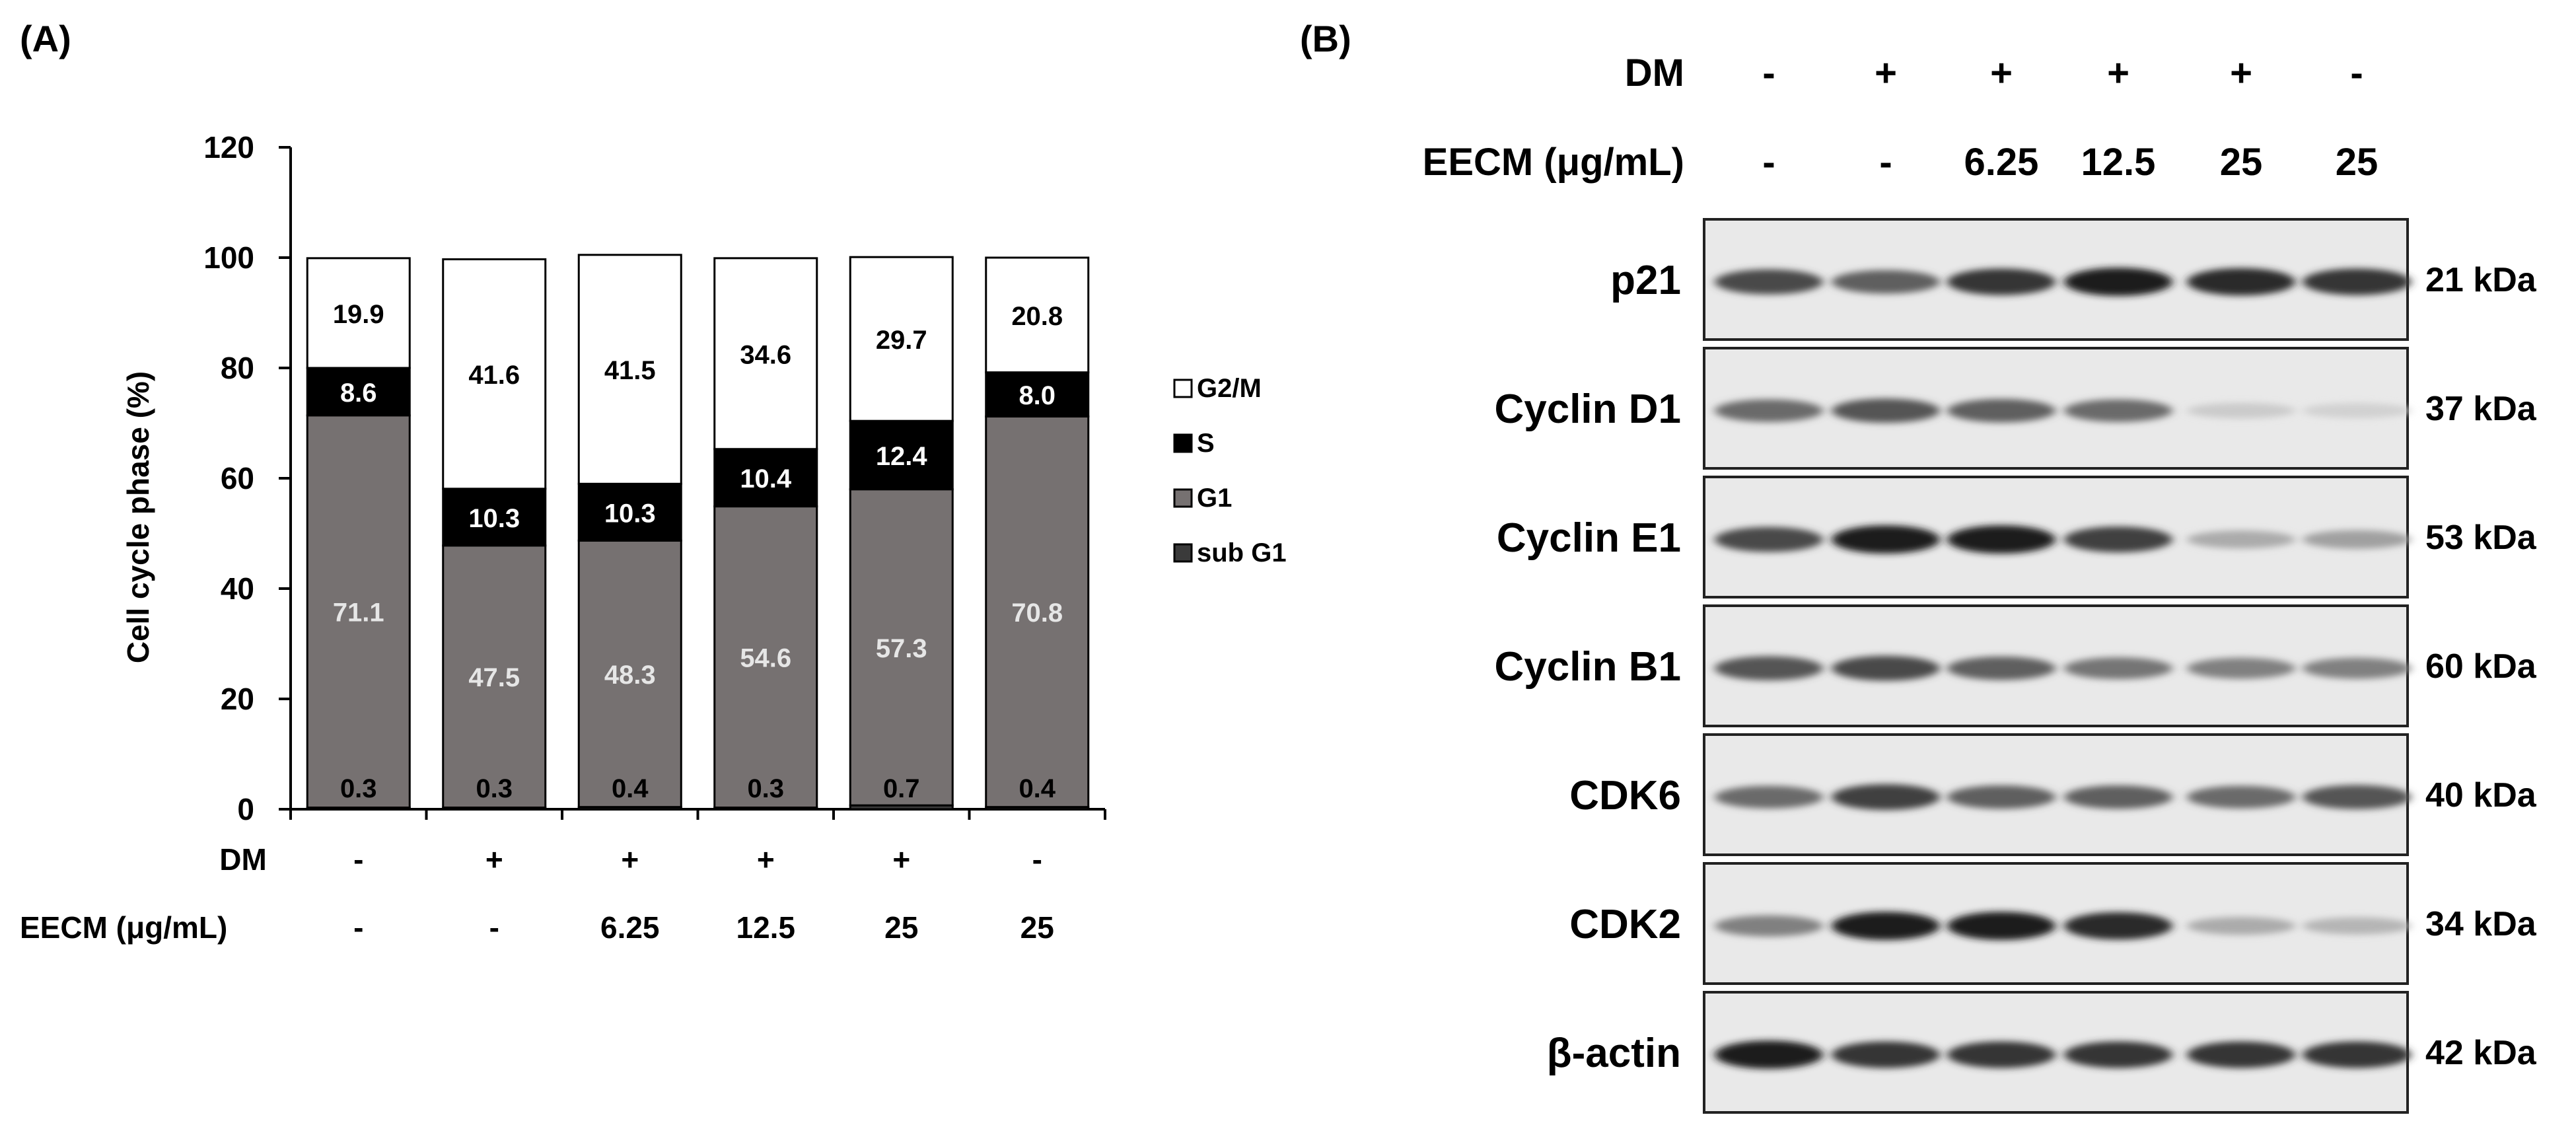 The width and height of the screenshot is (2576, 1123). I want to click on legend-label: G2/M, so click(1229, 388).